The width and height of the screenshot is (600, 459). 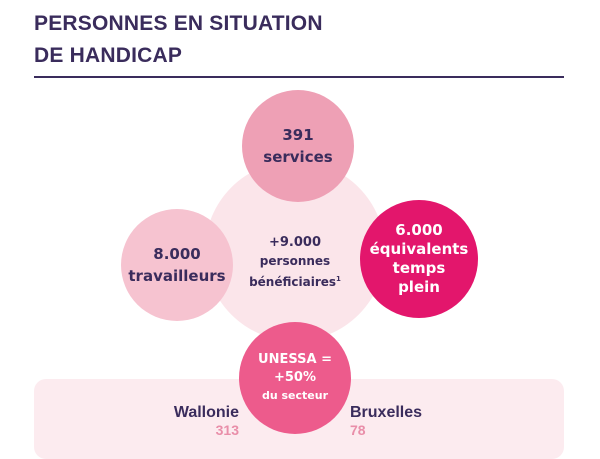 I want to click on title-divider, so click(x=299, y=77).